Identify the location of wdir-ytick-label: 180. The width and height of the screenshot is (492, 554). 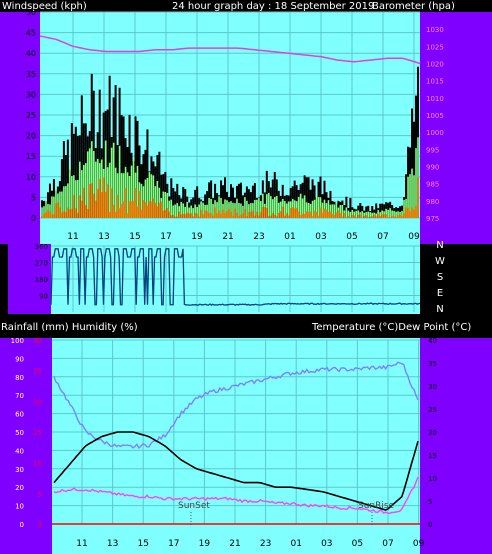
(41, 280).